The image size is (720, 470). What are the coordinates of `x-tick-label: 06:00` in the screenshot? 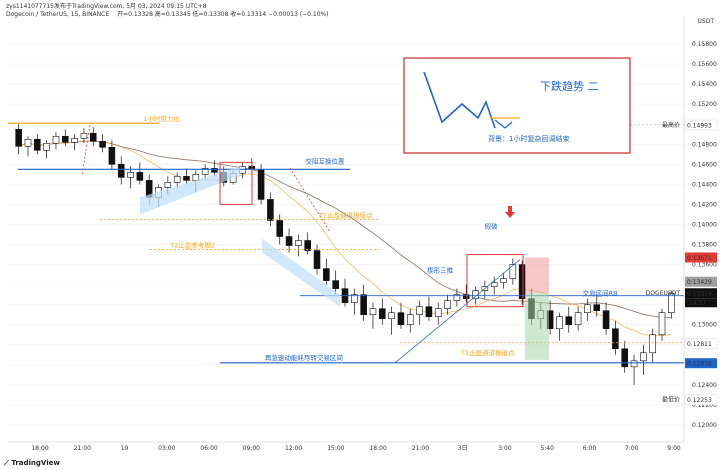 It's located at (208, 448).